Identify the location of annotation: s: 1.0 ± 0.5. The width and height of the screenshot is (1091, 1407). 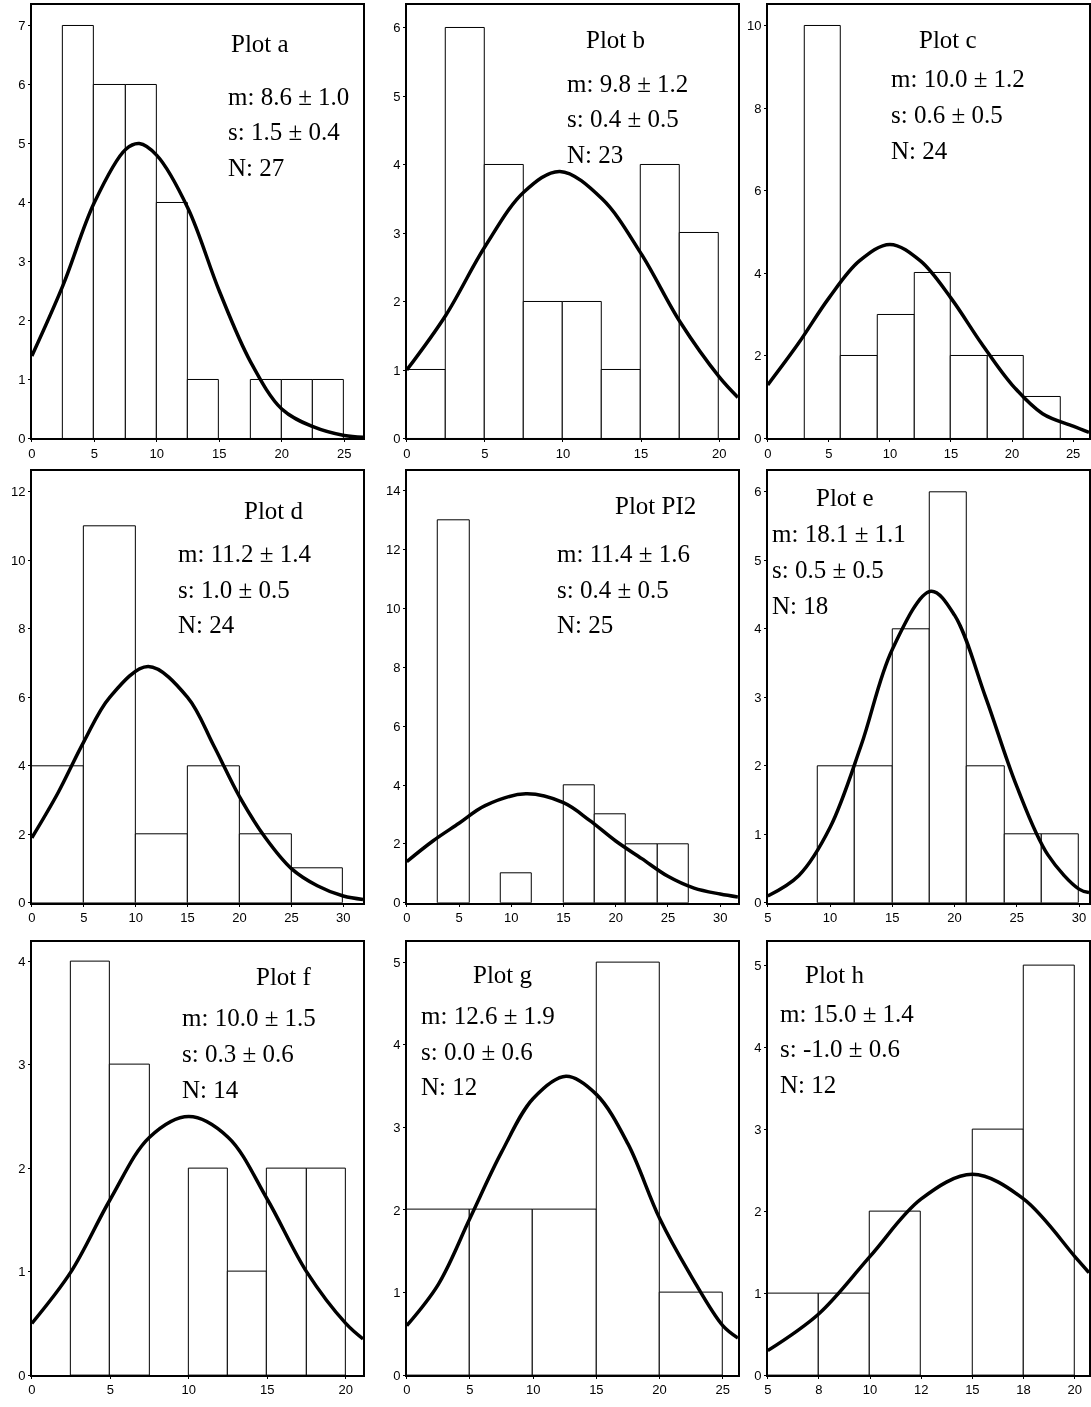
(234, 589).